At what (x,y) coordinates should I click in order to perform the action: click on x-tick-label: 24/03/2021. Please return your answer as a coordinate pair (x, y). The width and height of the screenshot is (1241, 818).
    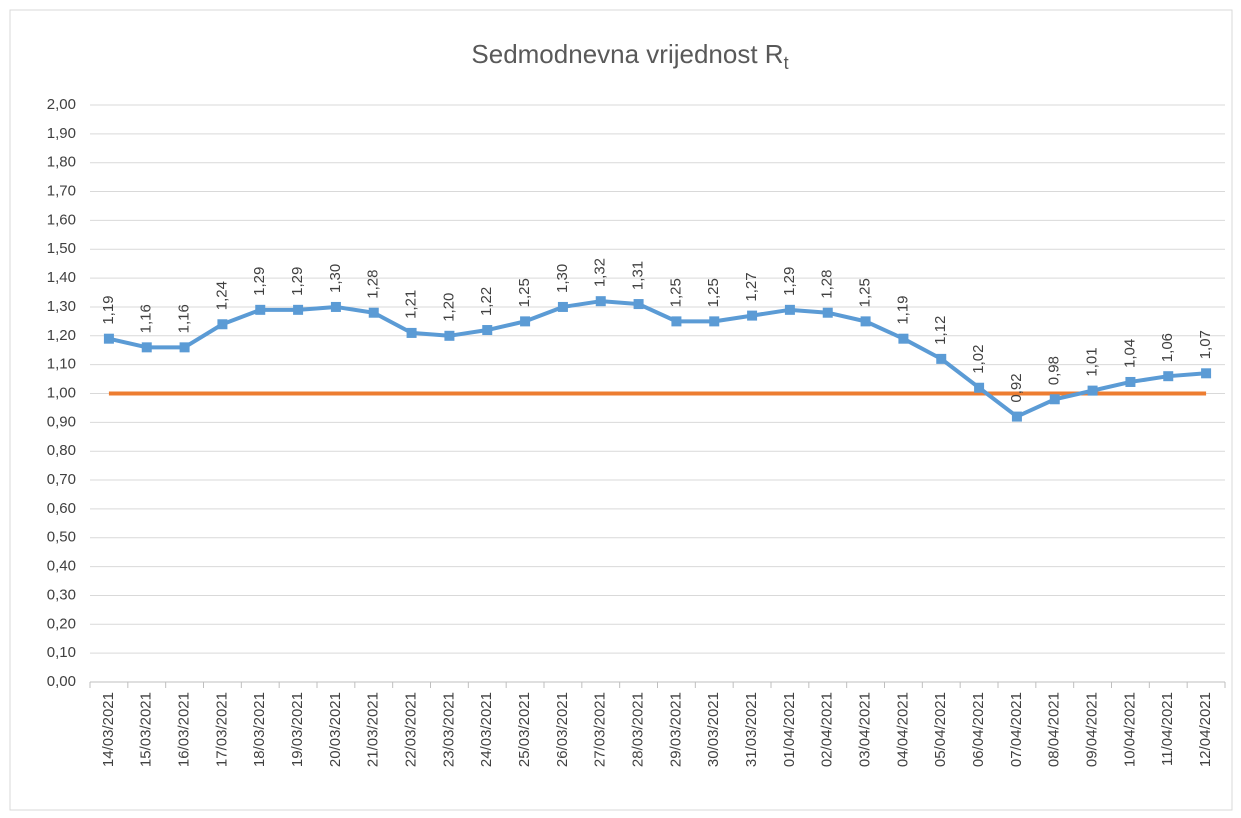
    Looking at the image, I should click on (486, 729).